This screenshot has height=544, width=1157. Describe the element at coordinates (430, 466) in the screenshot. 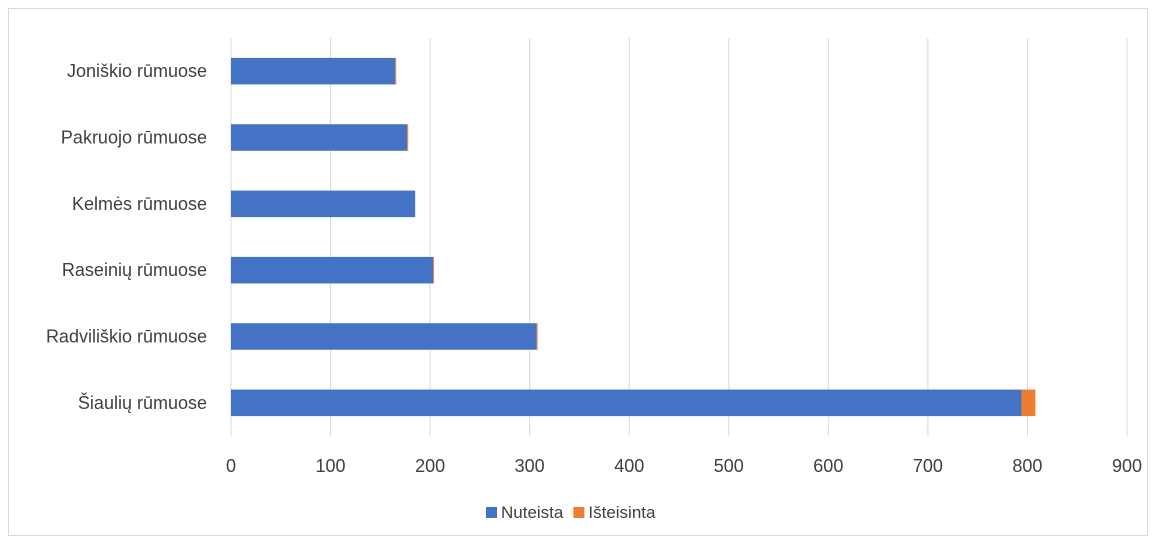

I see `x-tick-label: 200` at that location.